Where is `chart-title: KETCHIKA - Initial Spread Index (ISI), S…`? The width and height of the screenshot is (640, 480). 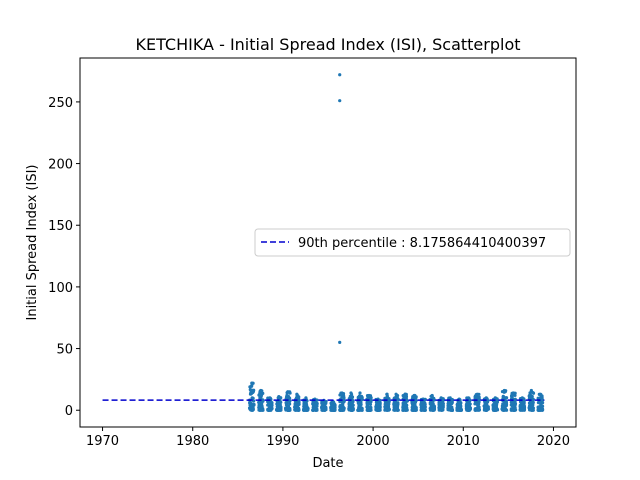
chart-title: KETCHIKA - Initial Spread Index (ISI), S… is located at coordinates (327, 44).